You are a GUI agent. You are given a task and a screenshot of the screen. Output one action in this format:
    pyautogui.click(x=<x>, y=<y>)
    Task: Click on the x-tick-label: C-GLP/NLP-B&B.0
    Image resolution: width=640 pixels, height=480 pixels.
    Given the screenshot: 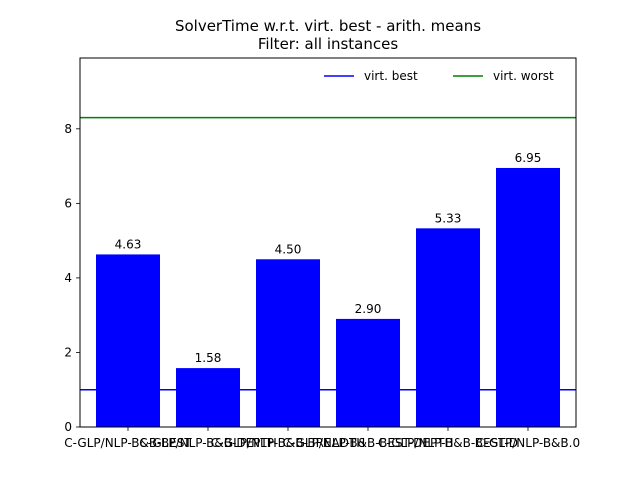 What is the action you would take?
    pyautogui.click(x=528, y=443)
    